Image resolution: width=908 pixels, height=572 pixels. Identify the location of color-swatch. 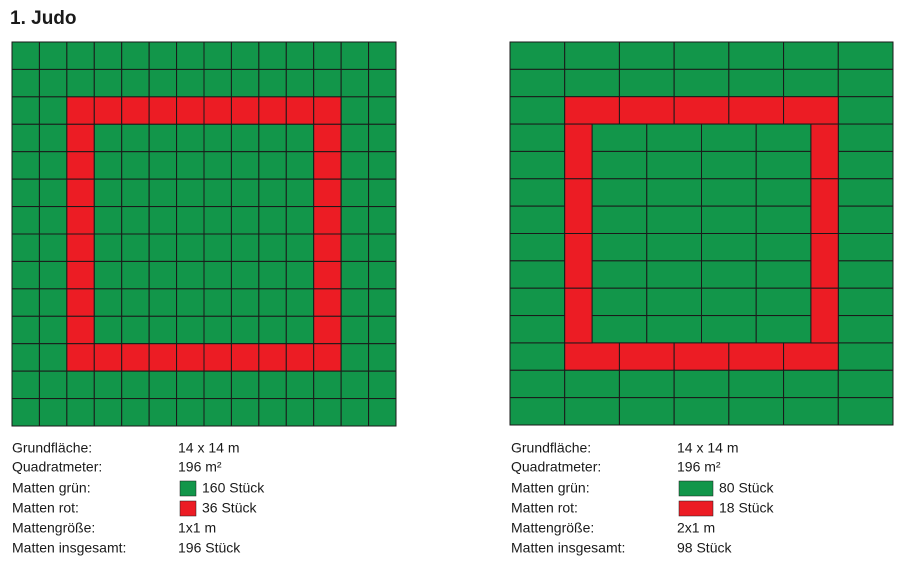
(188, 508).